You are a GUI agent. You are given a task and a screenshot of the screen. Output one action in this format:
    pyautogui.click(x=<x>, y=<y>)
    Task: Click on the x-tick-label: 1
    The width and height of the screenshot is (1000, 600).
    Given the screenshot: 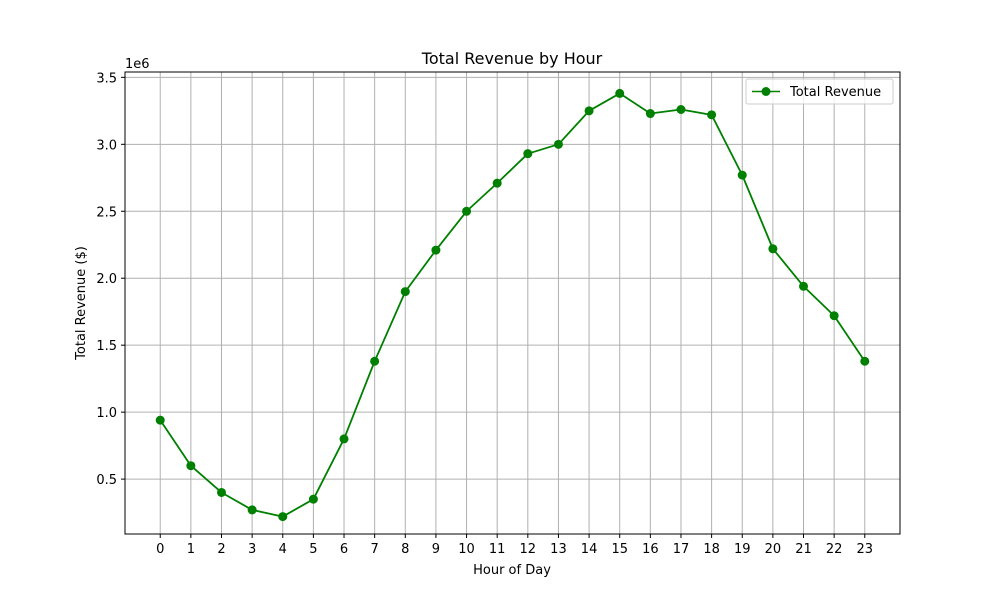 What is the action you would take?
    pyautogui.click(x=191, y=549)
    